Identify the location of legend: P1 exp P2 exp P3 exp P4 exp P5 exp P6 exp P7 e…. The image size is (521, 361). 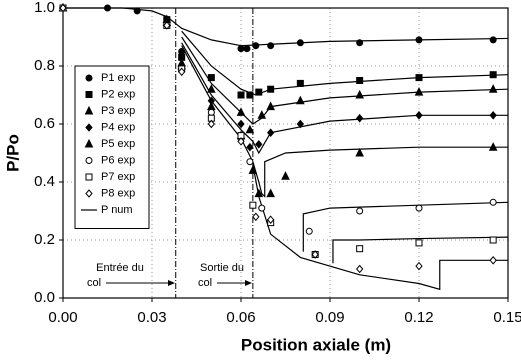
(112, 147).